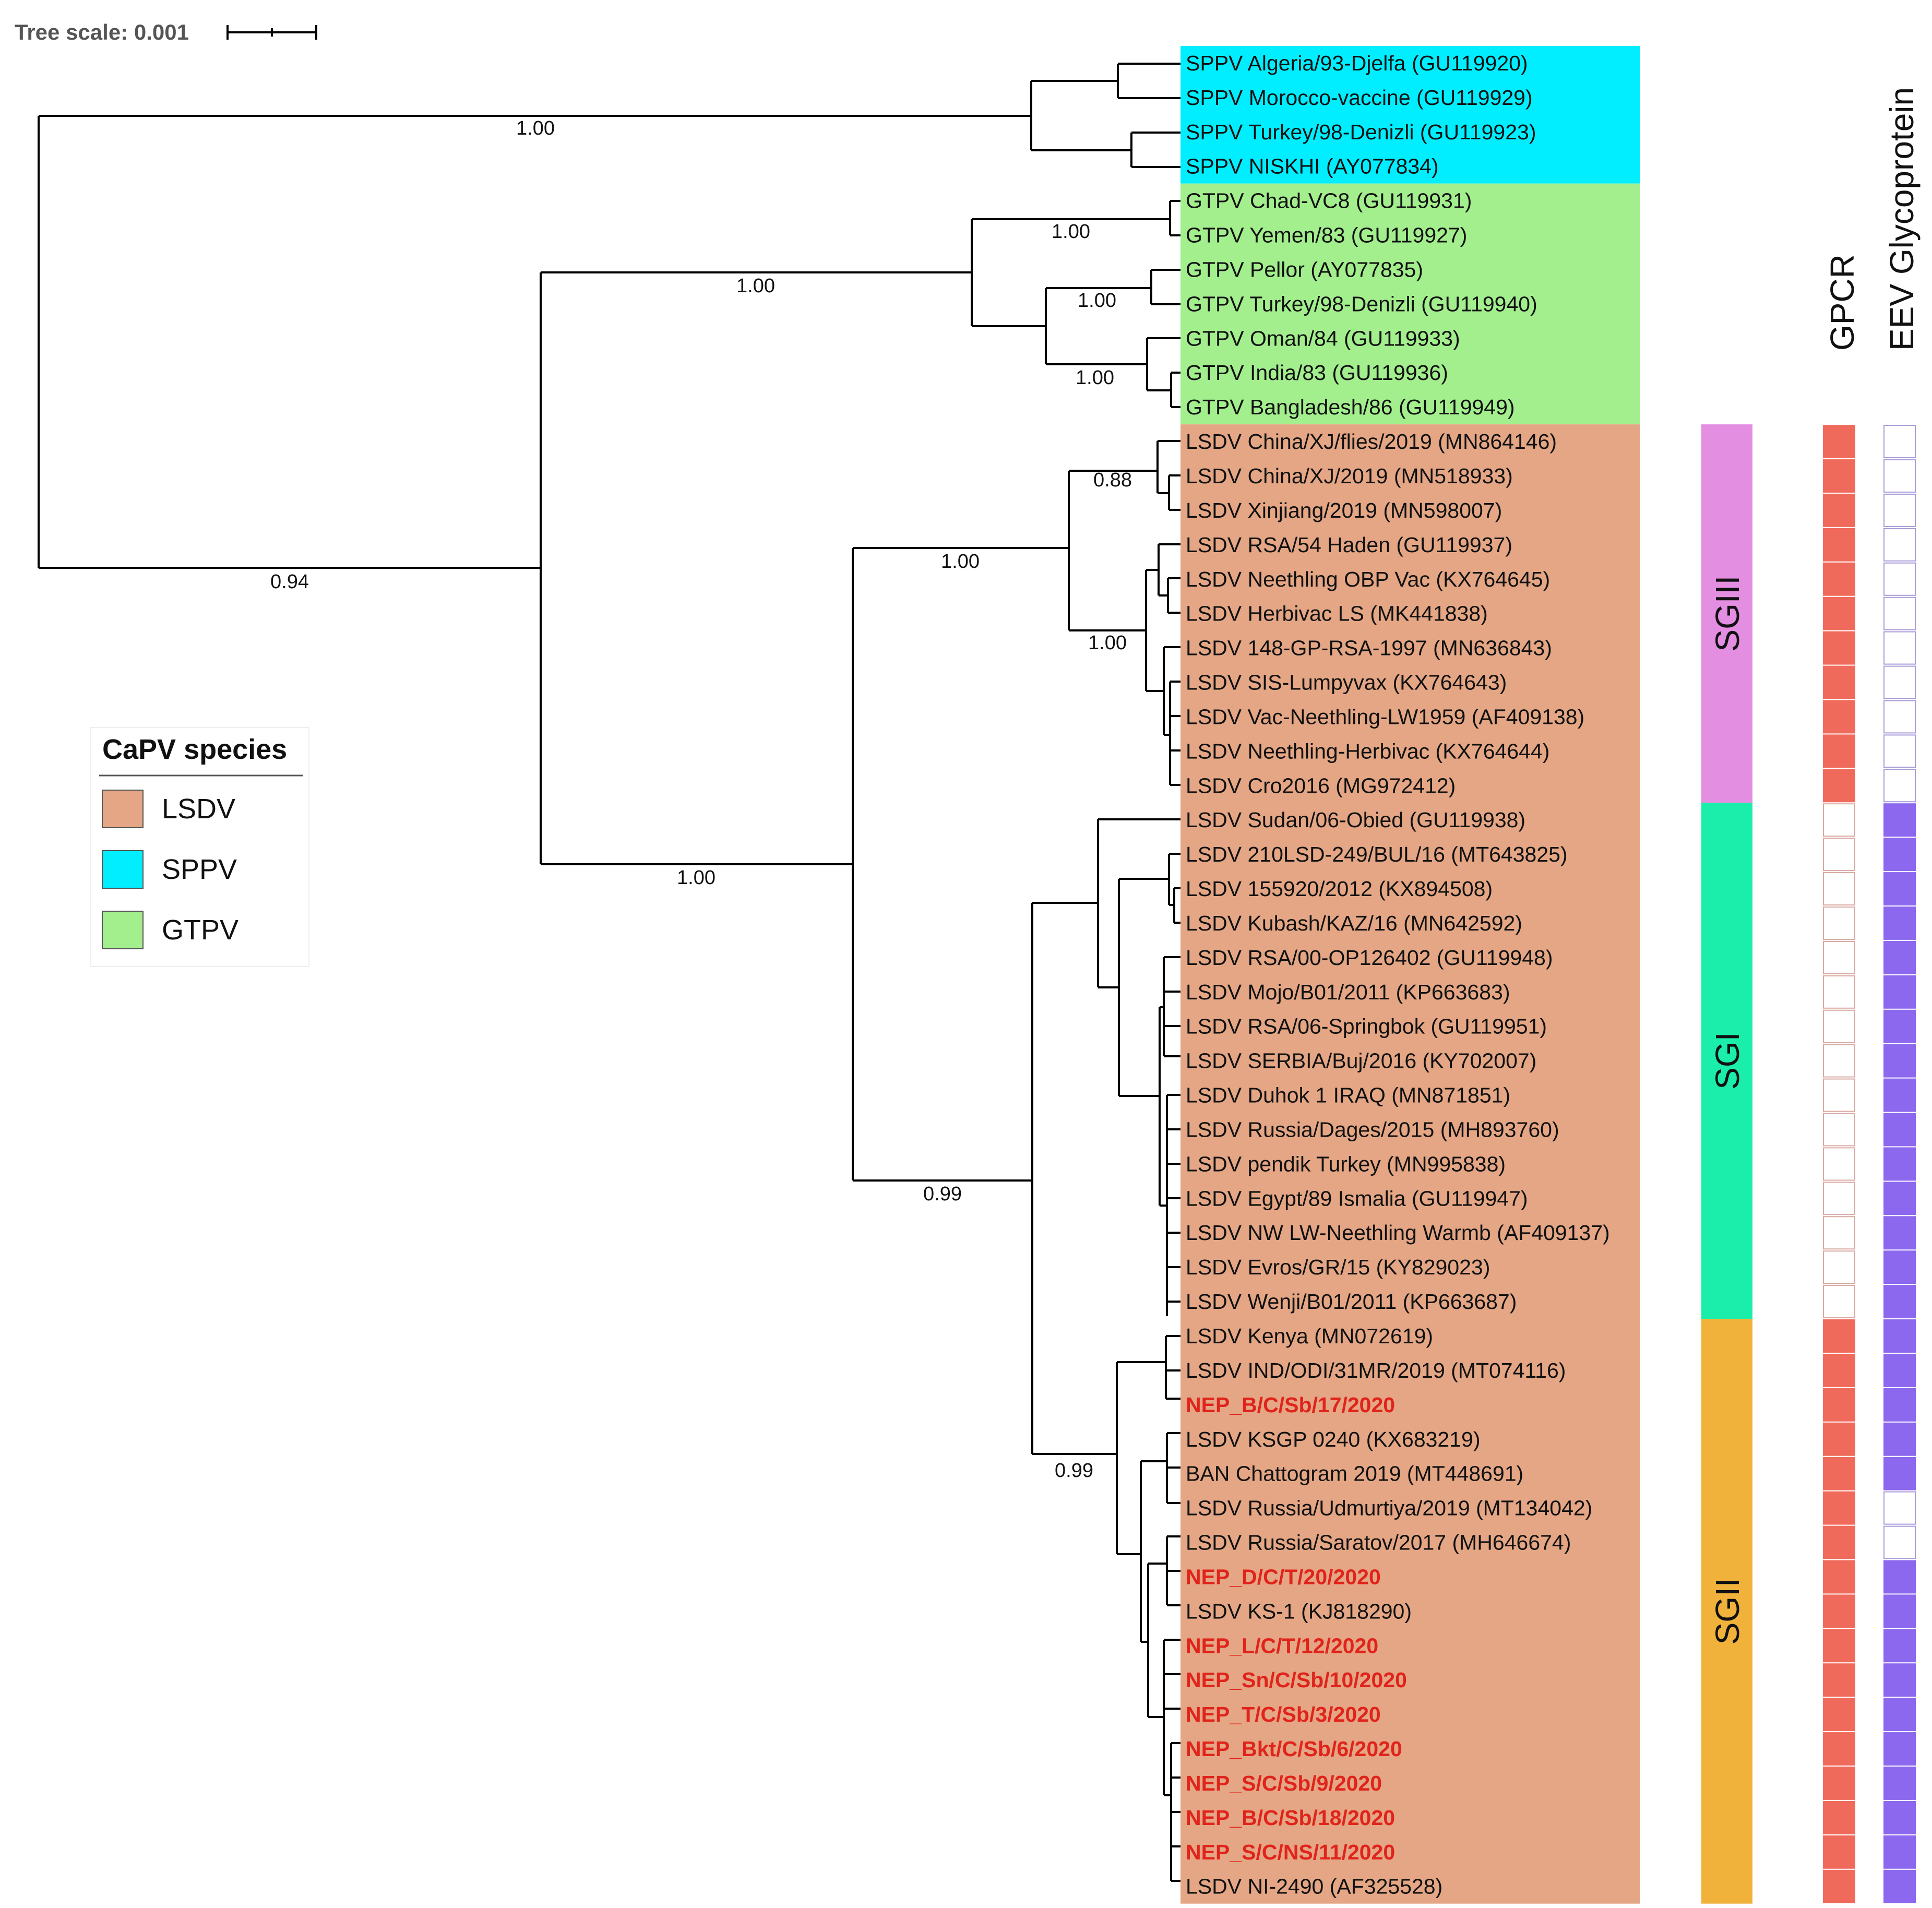  What do you see at coordinates (1357, 1198) in the screenshot?
I see `leaf-label: LSDV Egypt/89 Ismalia (GU119947)` at bounding box center [1357, 1198].